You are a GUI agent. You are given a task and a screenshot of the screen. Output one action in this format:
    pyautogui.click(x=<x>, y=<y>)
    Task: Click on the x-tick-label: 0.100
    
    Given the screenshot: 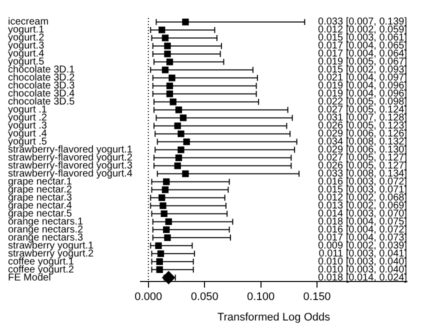 What is the action you would take?
    pyautogui.click(x=261, y=297)
    